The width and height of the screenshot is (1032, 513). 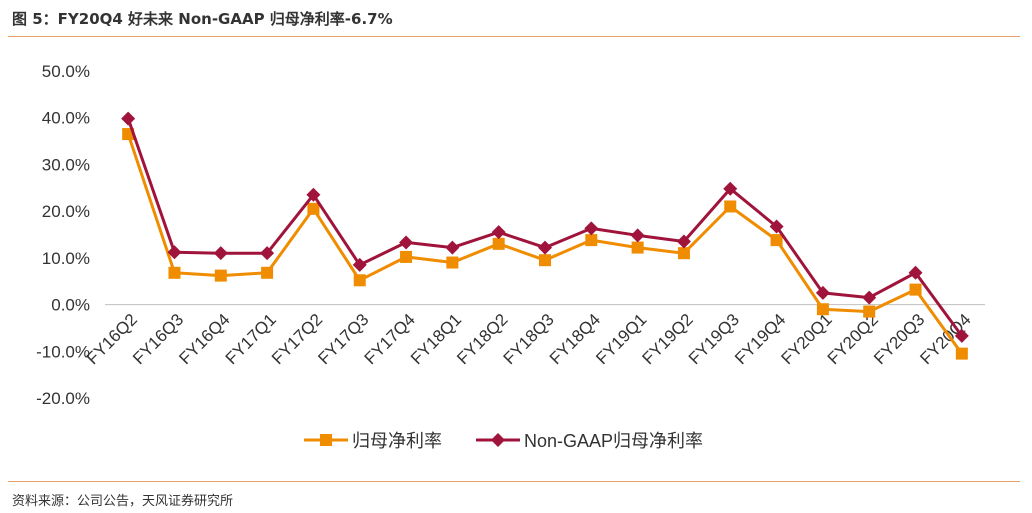 I want to click on x-tick-label: FY18Q1, so click(x=436, y=339).